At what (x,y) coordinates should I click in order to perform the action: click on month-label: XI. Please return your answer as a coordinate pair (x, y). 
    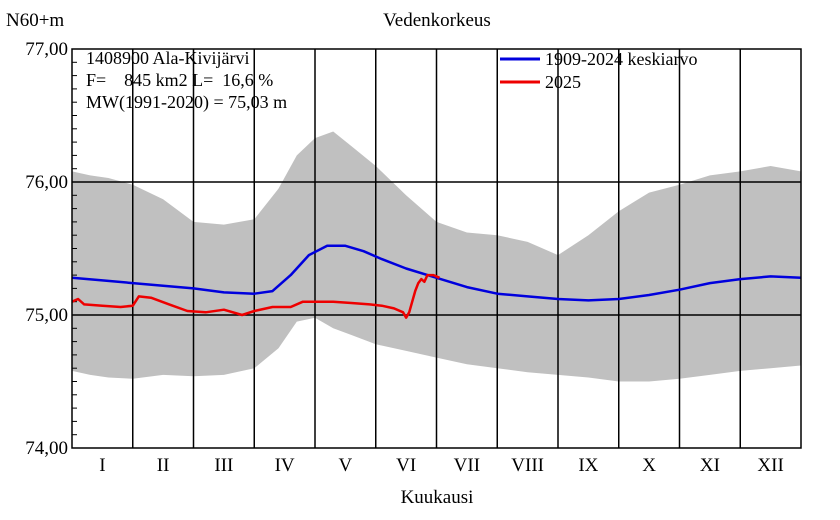
    Looking at the image, I should click on (710, 465).